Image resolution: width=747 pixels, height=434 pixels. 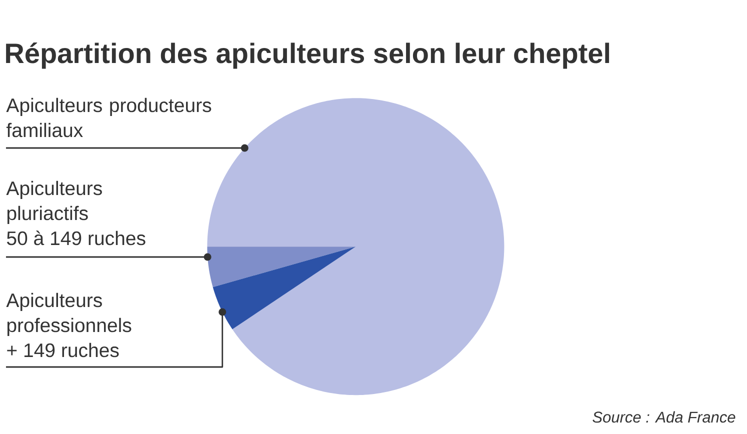 What do you see at coordinates (308, 55) in the screenshot?
I see `chart-title: Répartition des apiculteurs selon leur cheptel` at bounding box center [308, 55].